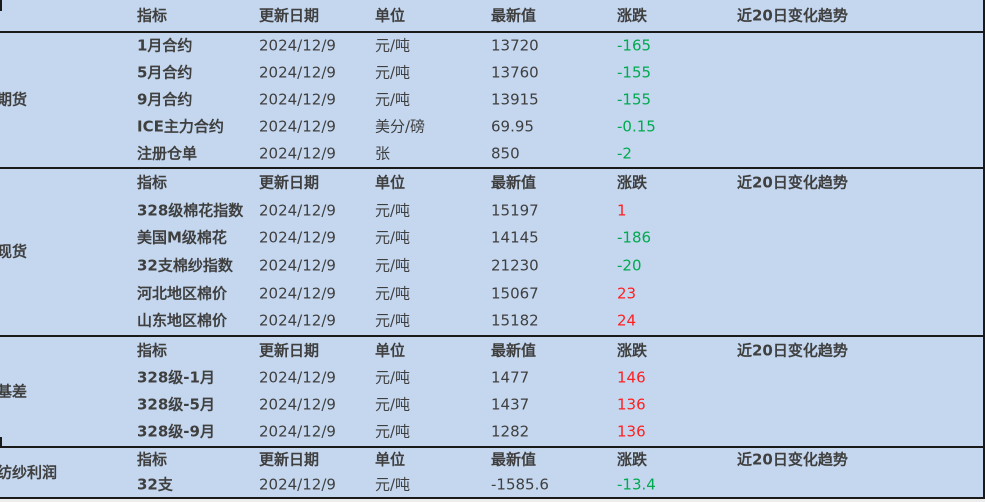 The height and width of the screenshot is (502, 985). What do you see at coordinates (165, 99) in the screenshot?
I see `indicator-cell: 9月合约` at bounding box center [165, 99].